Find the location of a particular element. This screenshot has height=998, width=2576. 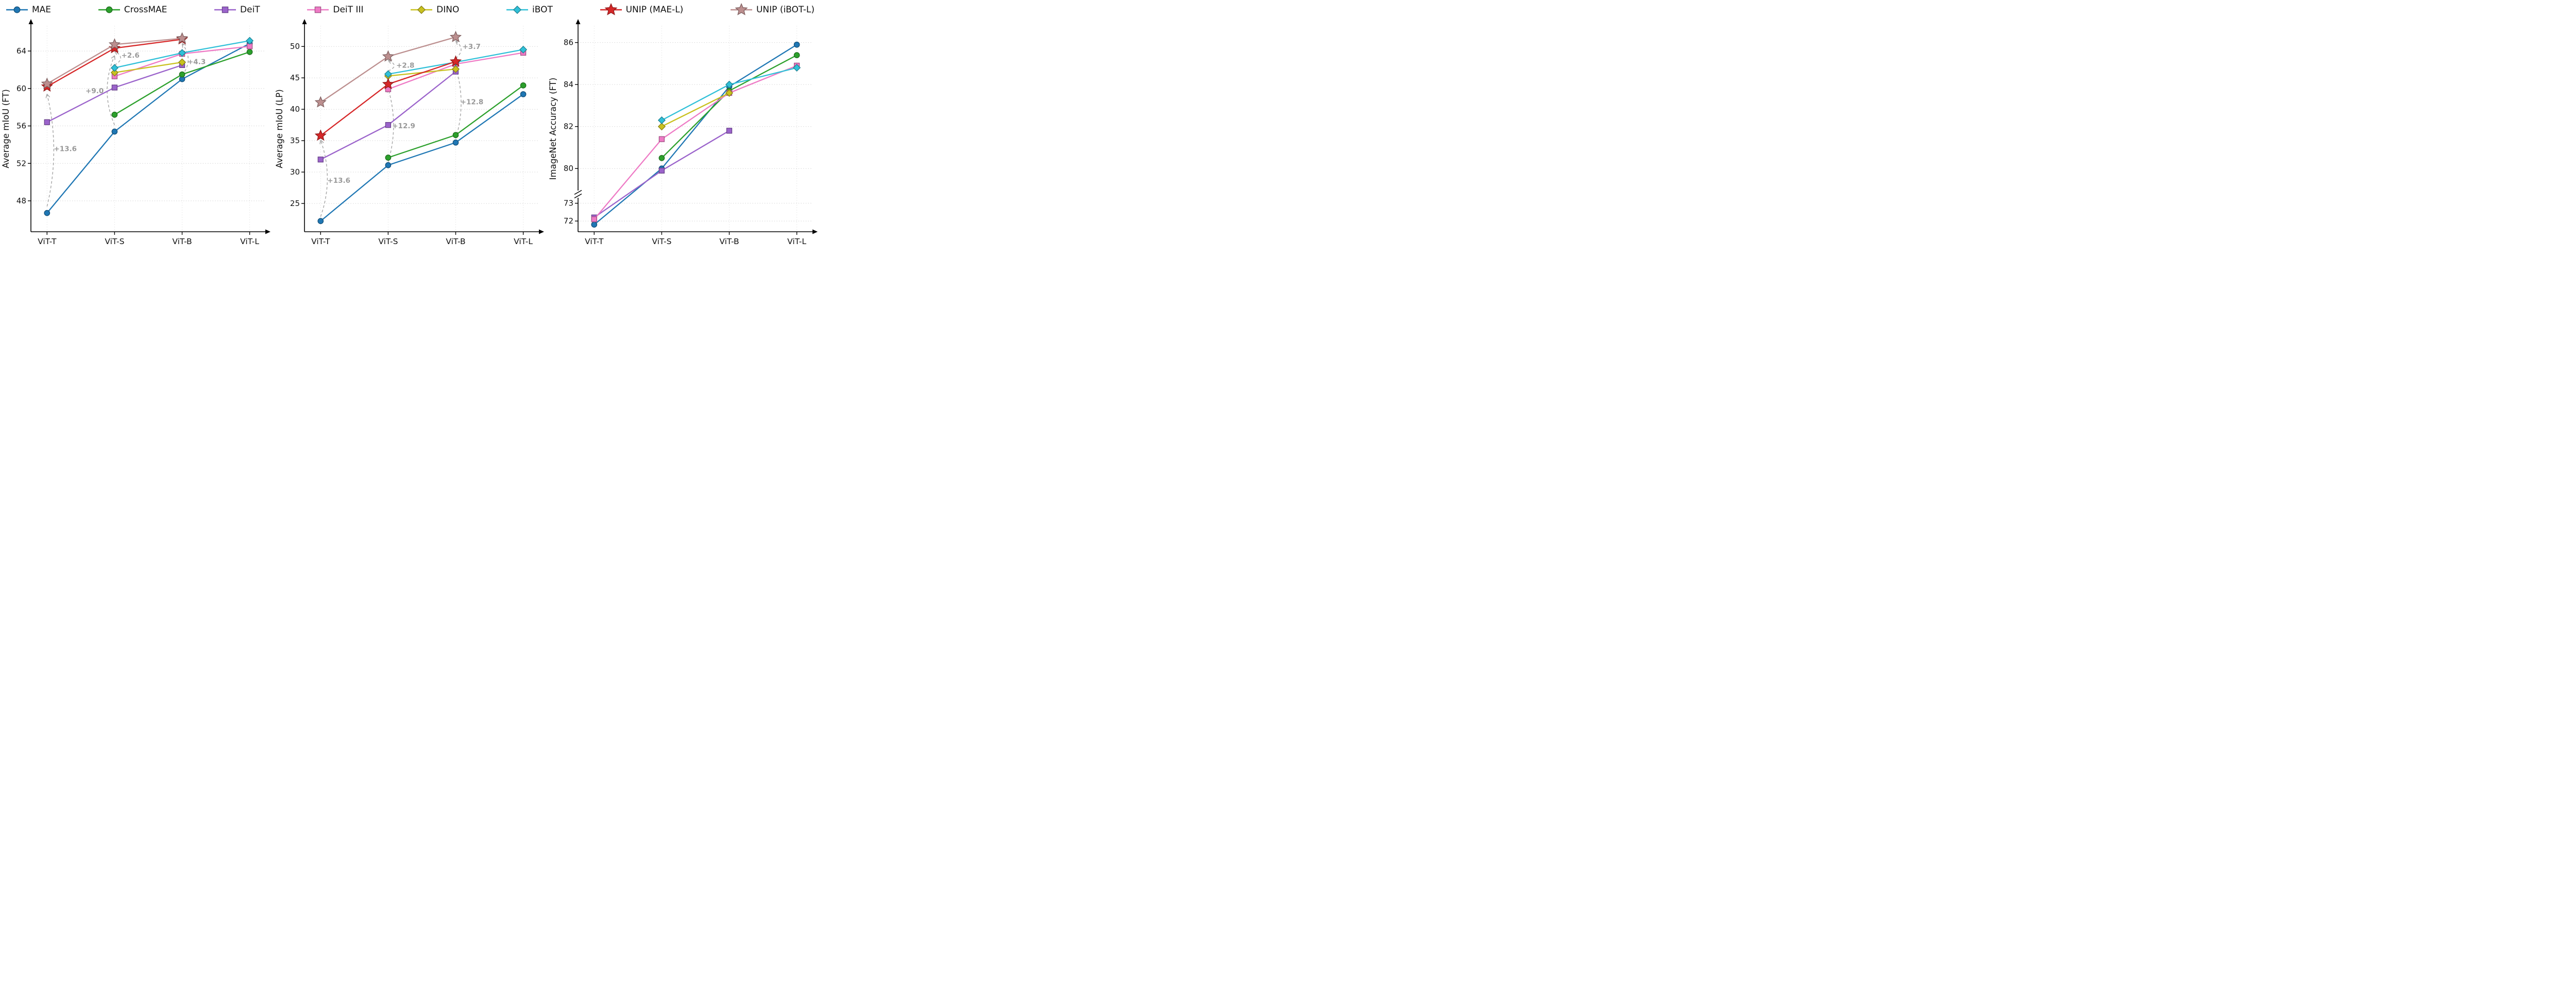

ibot-legend-marker-icon is located at coordinates (517, 9).